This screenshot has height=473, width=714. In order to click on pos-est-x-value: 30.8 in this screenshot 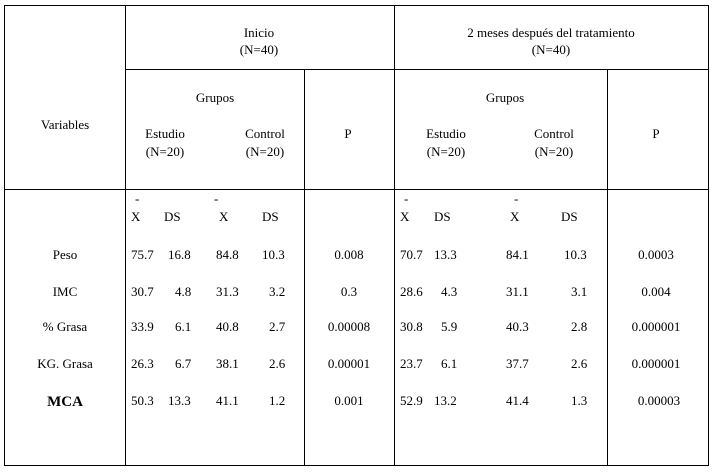, I will do `click(411, 326)`.